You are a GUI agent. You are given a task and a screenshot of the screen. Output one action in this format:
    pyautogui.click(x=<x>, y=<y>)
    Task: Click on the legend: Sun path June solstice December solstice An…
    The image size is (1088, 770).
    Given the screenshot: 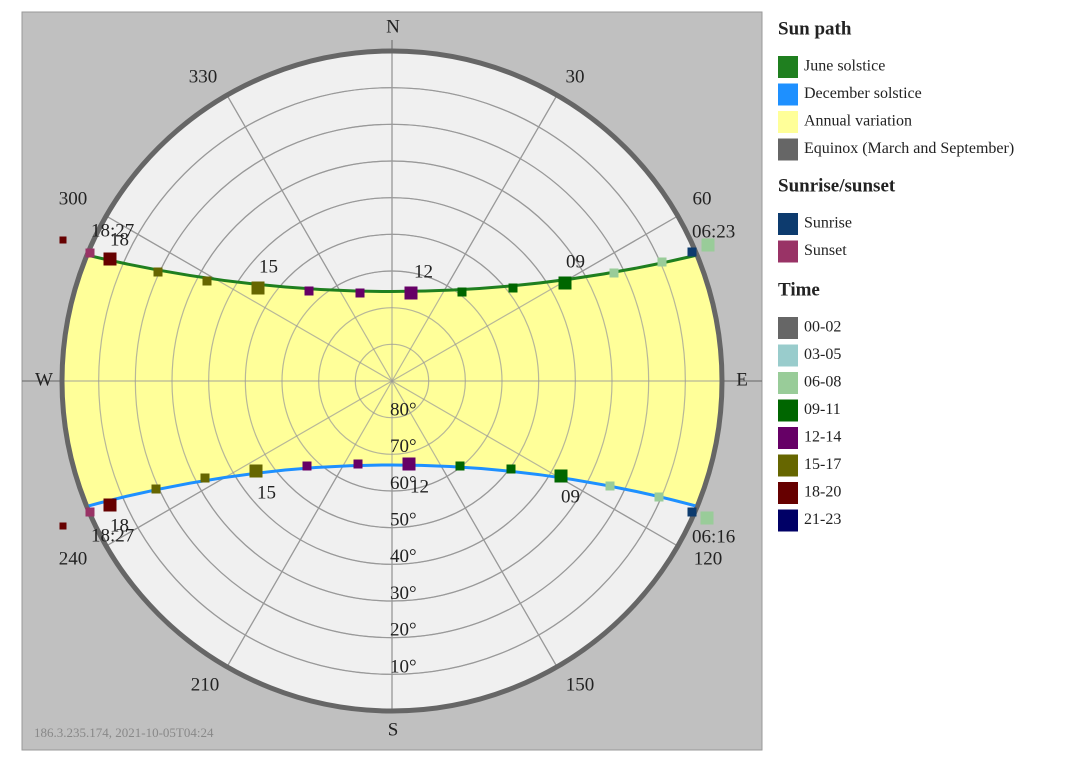 What is the action you would take?
    pyautogui.click(x=896, y=275)
    